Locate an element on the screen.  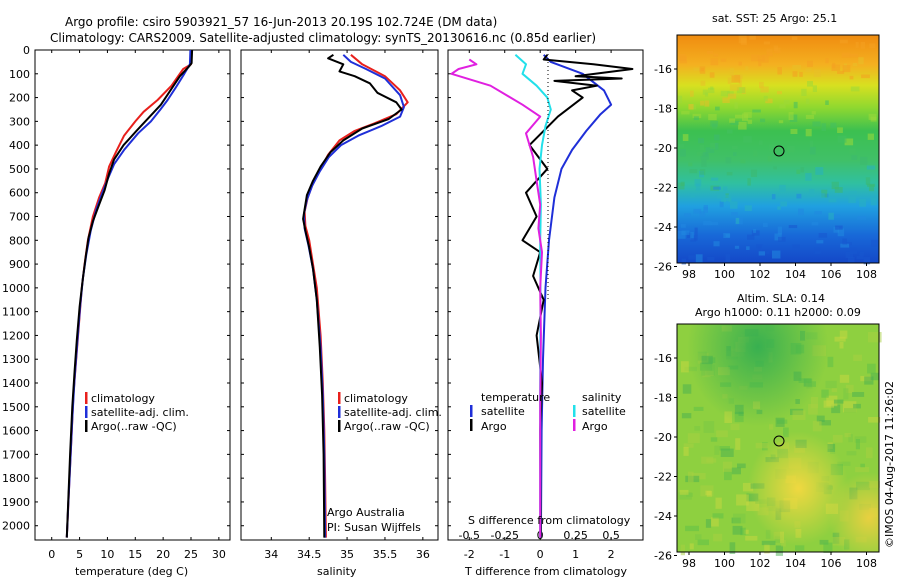
legend-sal-argo: Argo is located at coordinates (595, 426).